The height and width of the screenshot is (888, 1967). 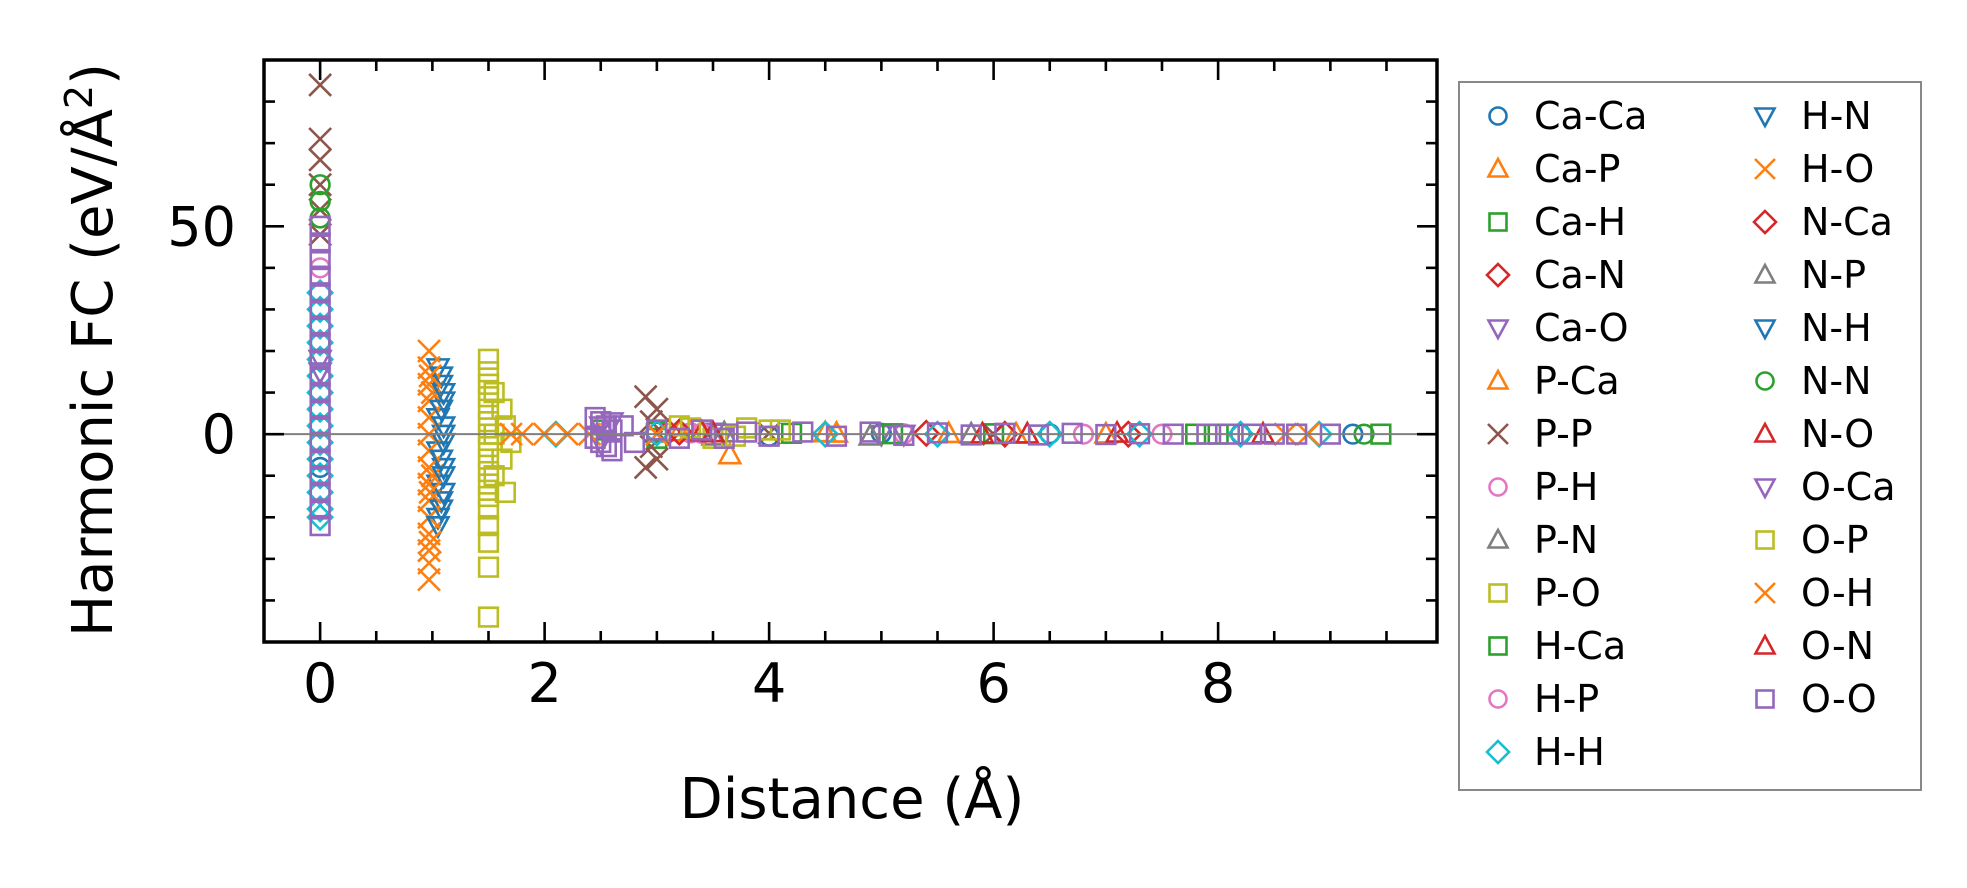 I want to click on legend-label: H-O, so click(x=1837, y=169).